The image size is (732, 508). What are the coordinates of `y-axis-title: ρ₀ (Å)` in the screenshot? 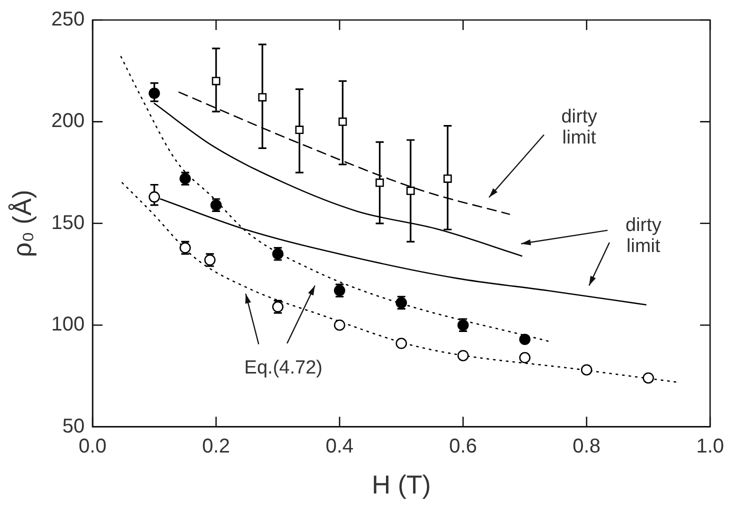 It's located at (21, 224).